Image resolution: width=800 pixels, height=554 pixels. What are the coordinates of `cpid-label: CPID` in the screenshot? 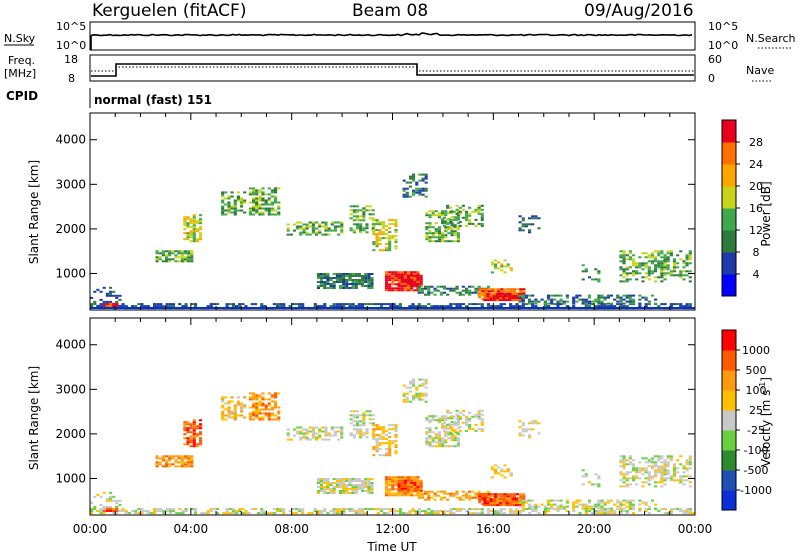 It's located at (22, 96).